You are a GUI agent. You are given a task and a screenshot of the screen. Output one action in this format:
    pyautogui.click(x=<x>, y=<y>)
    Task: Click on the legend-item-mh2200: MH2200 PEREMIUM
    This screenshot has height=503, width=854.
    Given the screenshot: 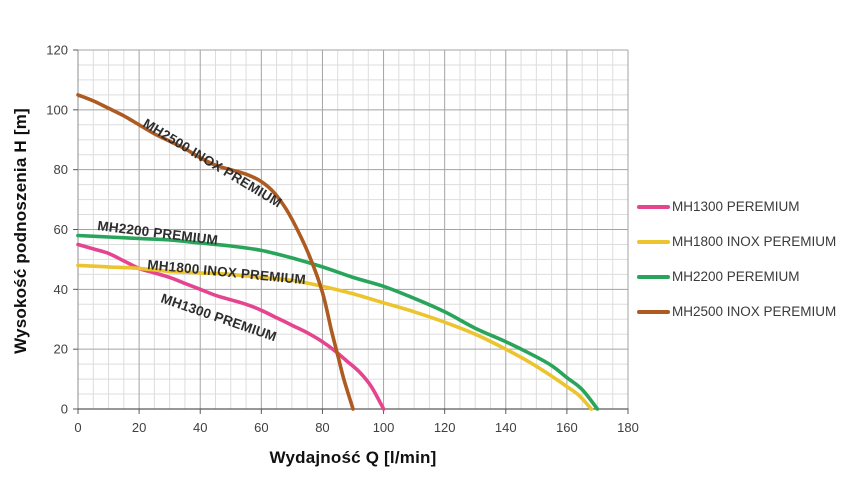 What is the action you would take?
    pyautogui.click(x=736, y=276)
    